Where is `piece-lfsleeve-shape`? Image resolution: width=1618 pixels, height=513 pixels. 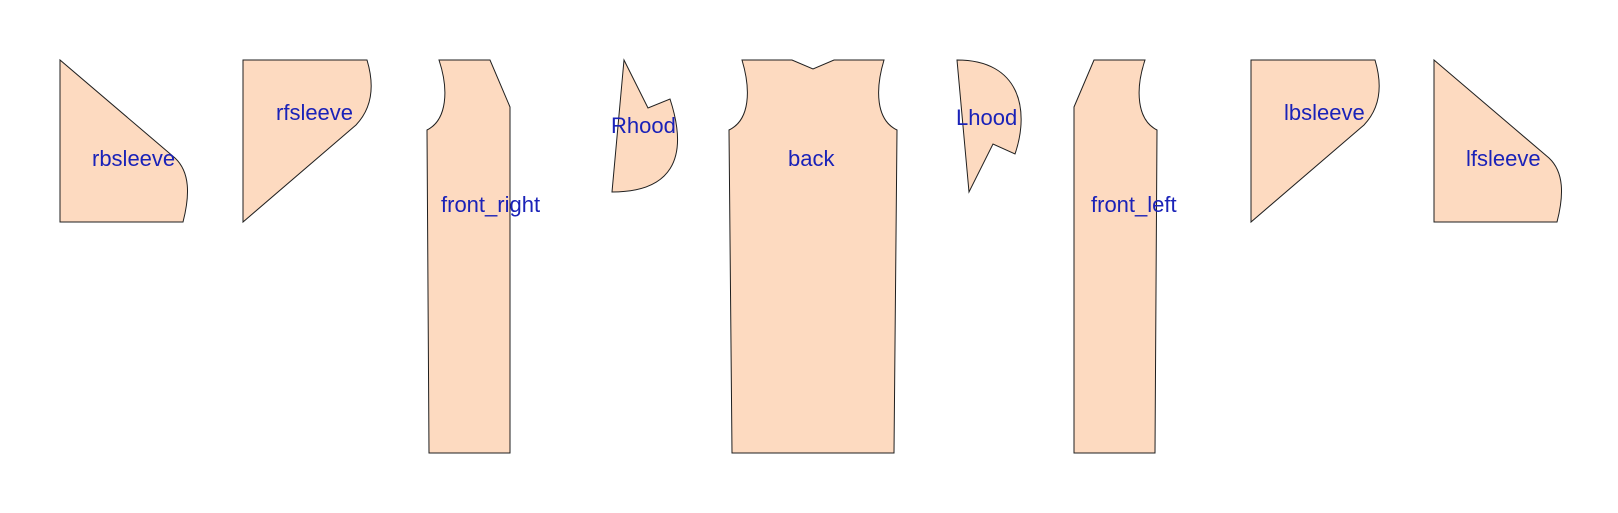 piece-lfsleeve-shape is located at coordinates (1497, 140).